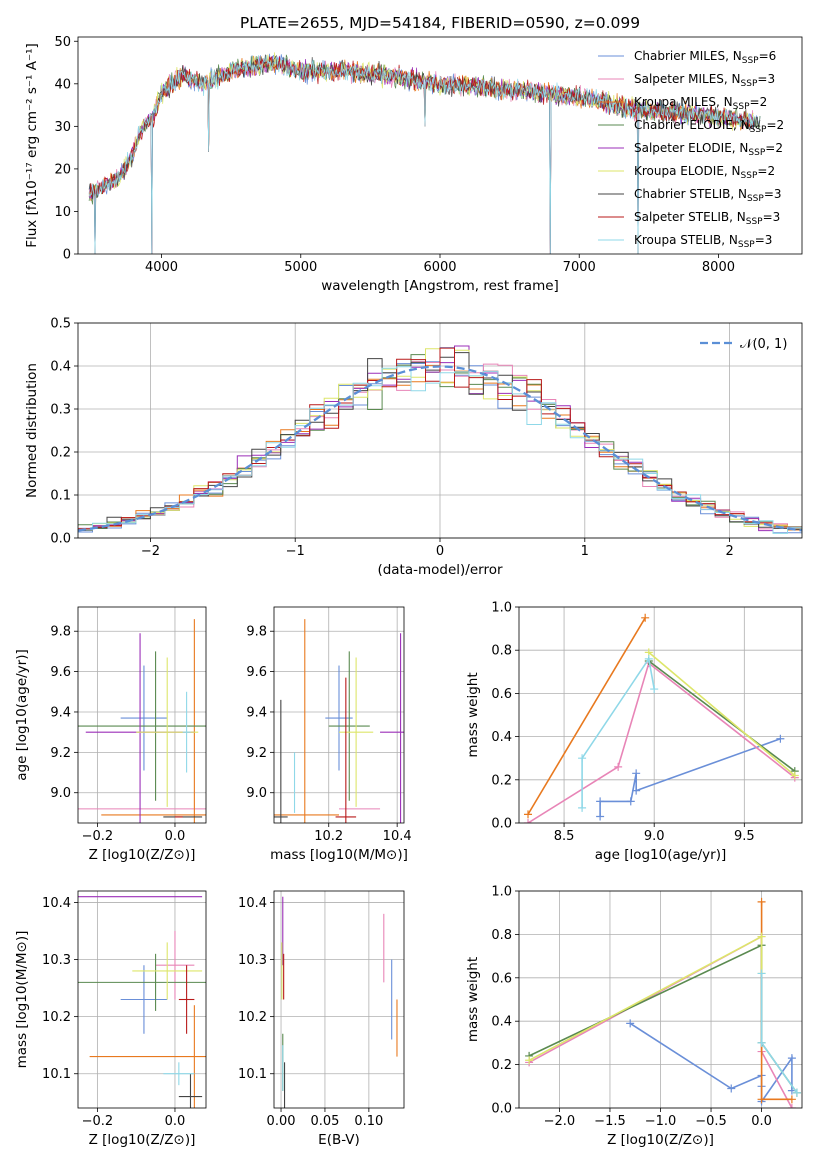  Describe the element at coordinates (256, 712) in the screenshot. I see `y-tick-label: 9.4` at that location.